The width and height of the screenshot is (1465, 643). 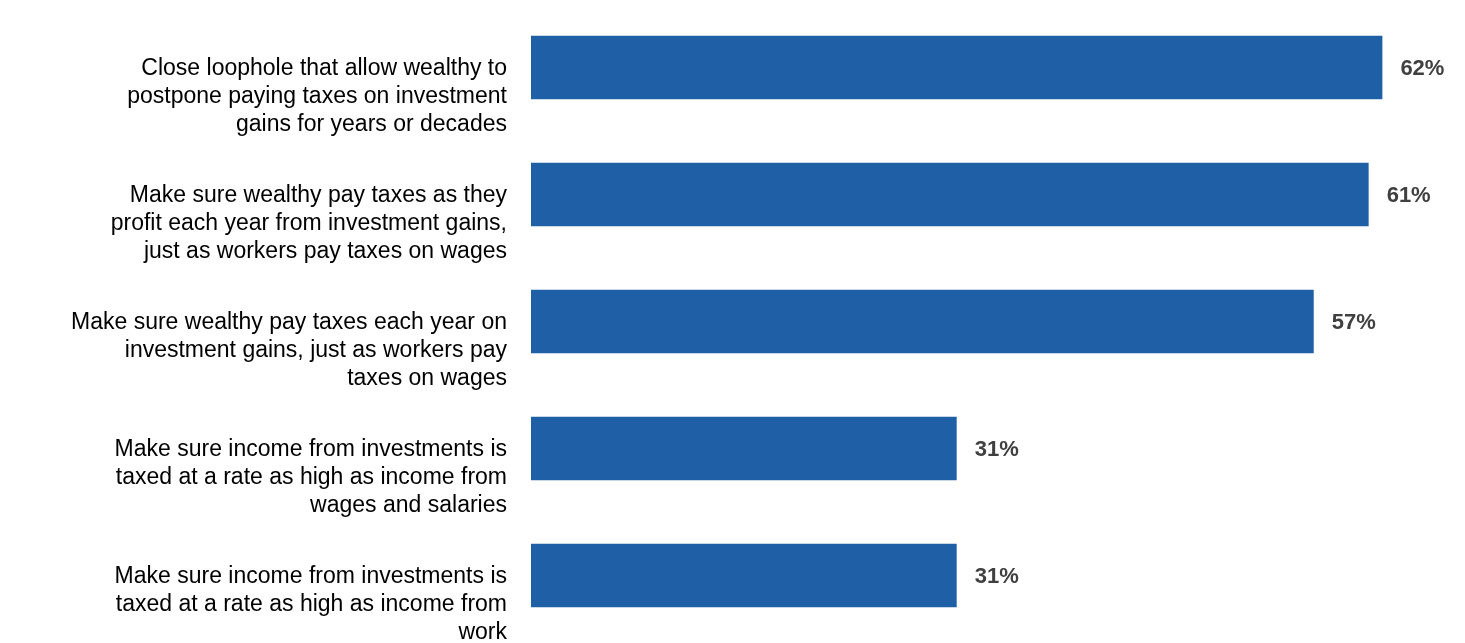 I want to click on y-tick-label: Make sure income from investments is taxed at a rate as high as income from wages and salaries, so click(x=310, y=475).